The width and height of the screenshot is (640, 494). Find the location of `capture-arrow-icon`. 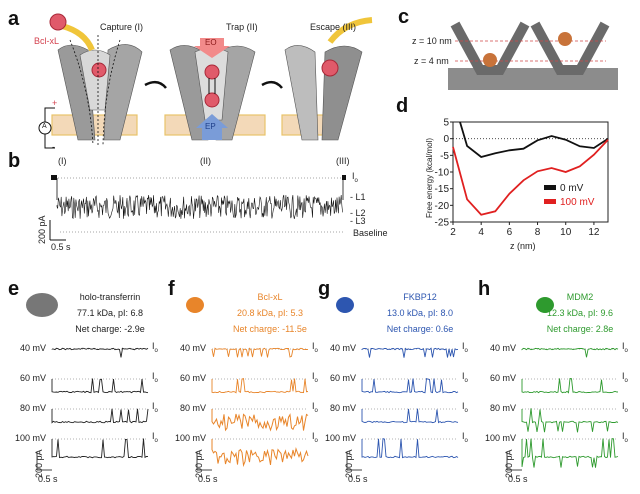

capture-arrow-icon is located at coordinates (78, 37).